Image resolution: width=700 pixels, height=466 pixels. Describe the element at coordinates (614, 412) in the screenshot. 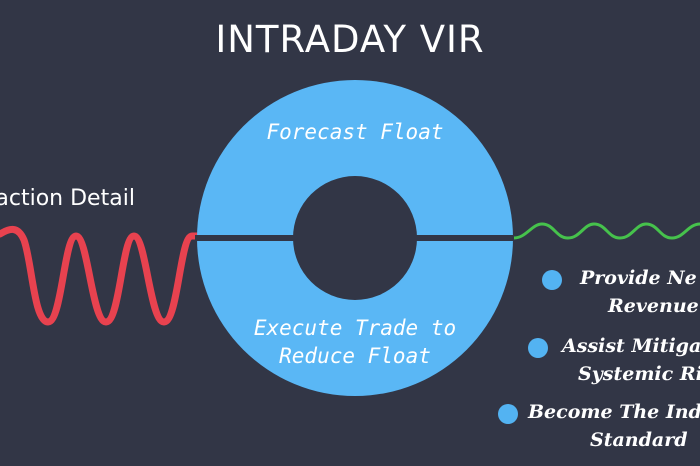

I see `benefit-3-line1: Become The Ind` at that location.